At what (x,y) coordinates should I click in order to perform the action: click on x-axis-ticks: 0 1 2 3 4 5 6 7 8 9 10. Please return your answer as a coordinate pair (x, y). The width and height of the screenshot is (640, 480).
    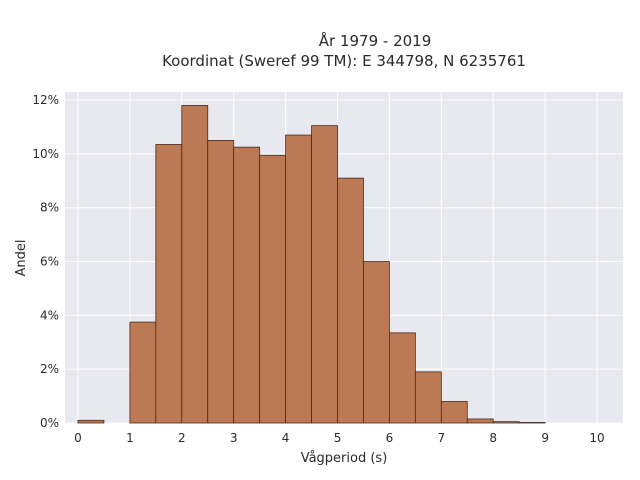
    Looking at the image, I should click on (339, 438).